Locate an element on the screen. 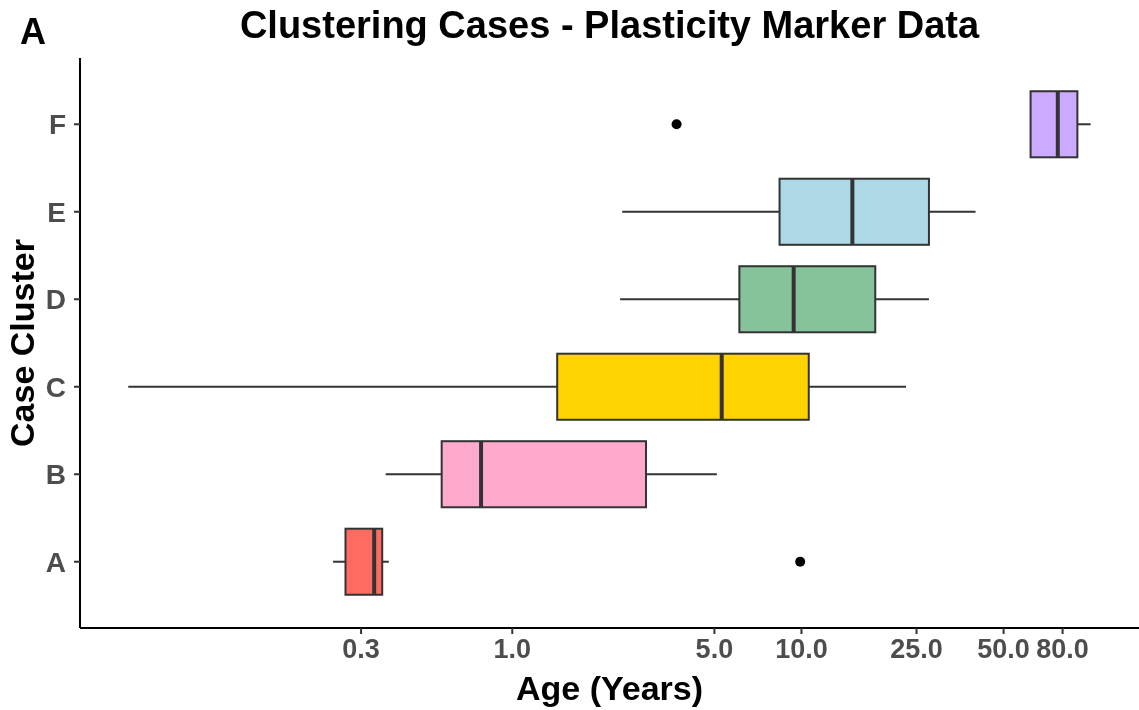 The height and width of the screenshot is (710, 1139). y-tick-label: D is located at coordinates (55, 300).